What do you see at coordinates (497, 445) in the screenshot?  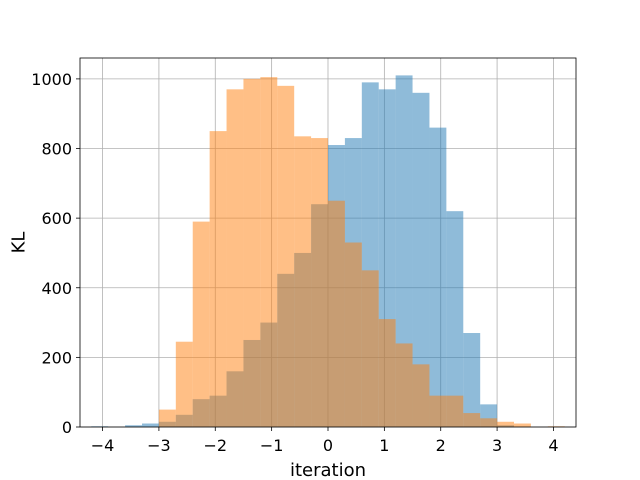 I see `x-tick-label: 3` at bounding box center [497, 445].